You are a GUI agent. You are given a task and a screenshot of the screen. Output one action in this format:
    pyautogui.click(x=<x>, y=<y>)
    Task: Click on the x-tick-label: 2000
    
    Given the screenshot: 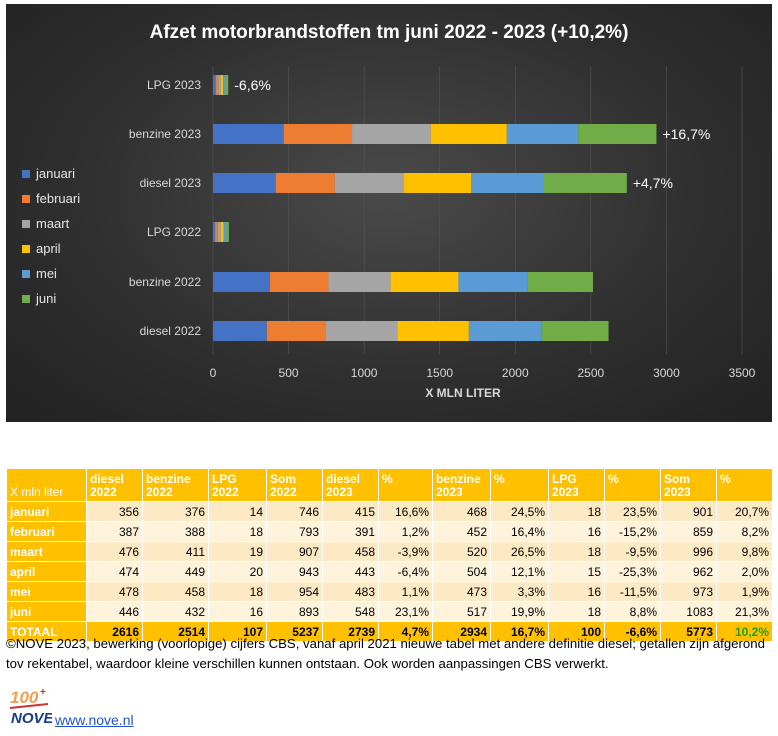 What is the action you would take?
    pyautogui.click(x=515, y=373)
    